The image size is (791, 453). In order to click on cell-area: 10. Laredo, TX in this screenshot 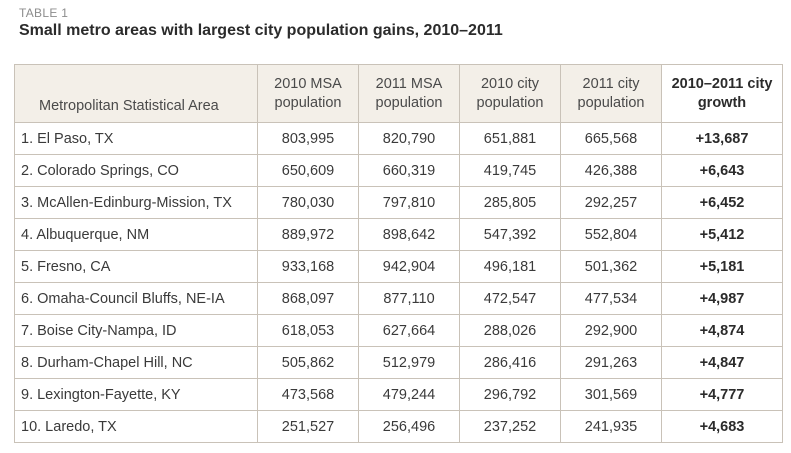, I will do `click(136, 426)`.